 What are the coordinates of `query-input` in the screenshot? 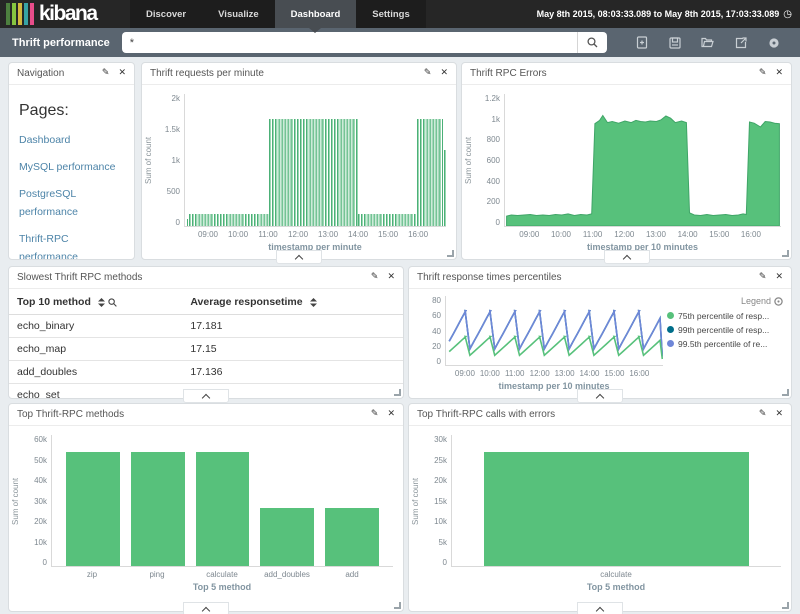 It's located at (349, 42).